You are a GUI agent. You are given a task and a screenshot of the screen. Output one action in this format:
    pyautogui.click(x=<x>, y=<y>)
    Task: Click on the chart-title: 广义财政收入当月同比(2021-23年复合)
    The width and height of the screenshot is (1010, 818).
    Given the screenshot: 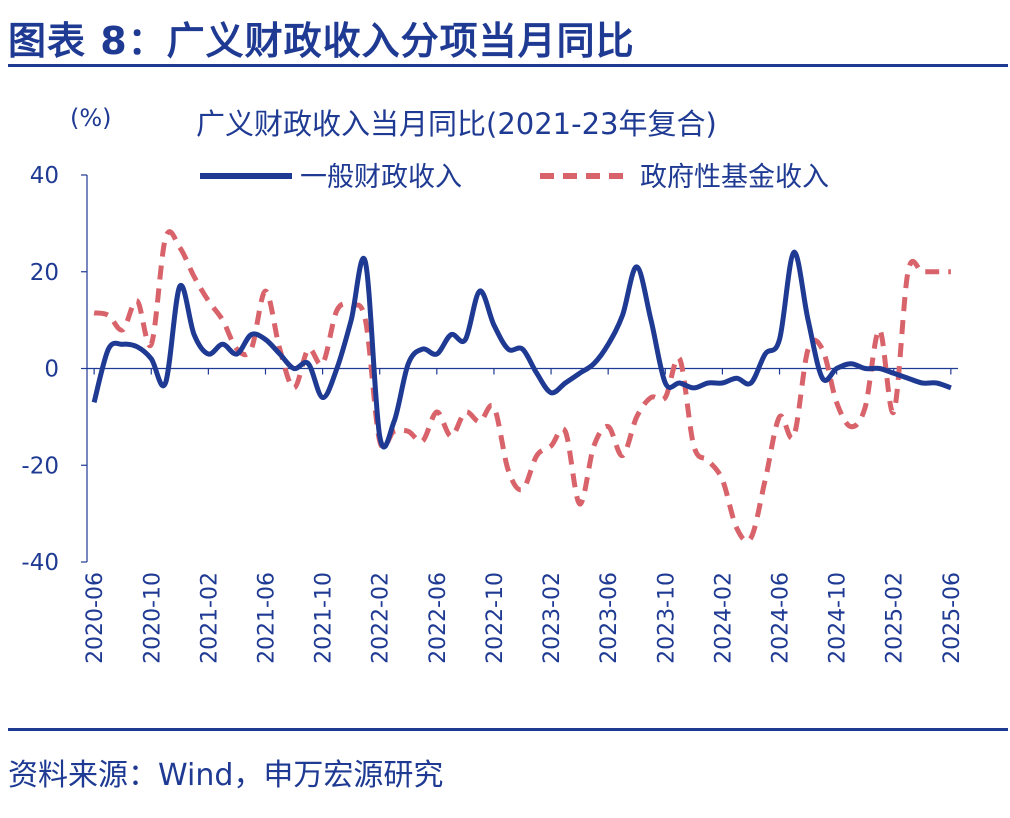 What is the action you would take?
    pyautogui.click(x=456, y=124)
    